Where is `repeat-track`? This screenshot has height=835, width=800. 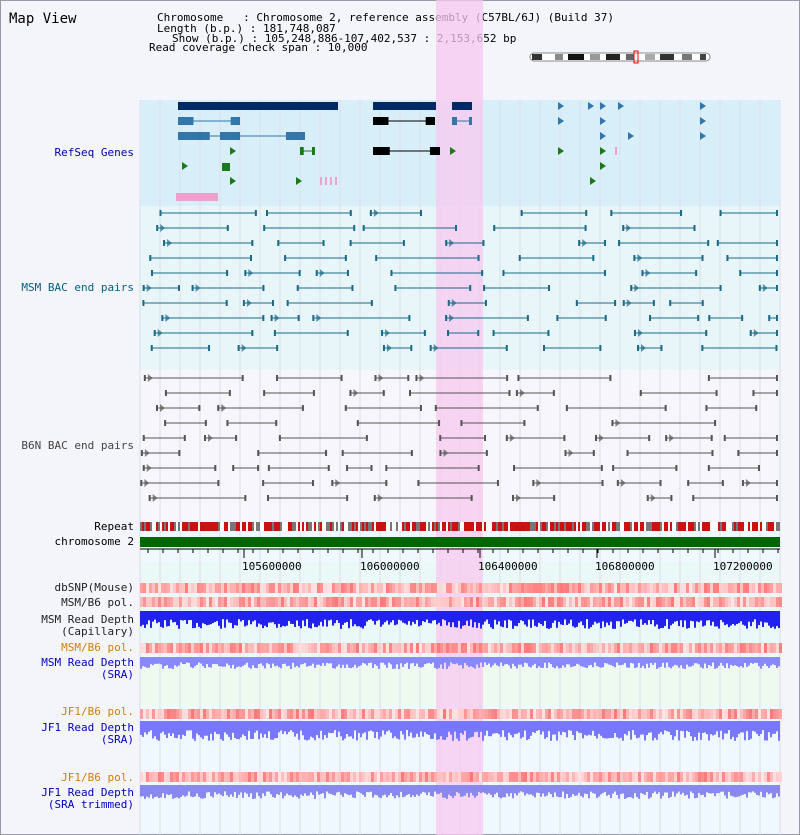
repeat-track is located at coordinates (460, 526).